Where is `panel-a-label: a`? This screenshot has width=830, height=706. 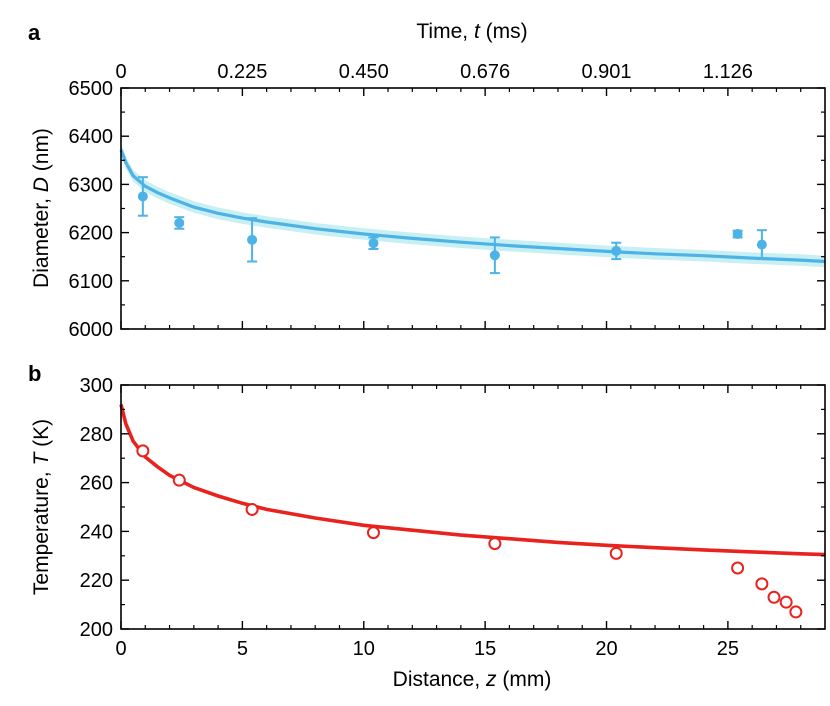
panel-a-label: a is located at coordinates (34, 32).